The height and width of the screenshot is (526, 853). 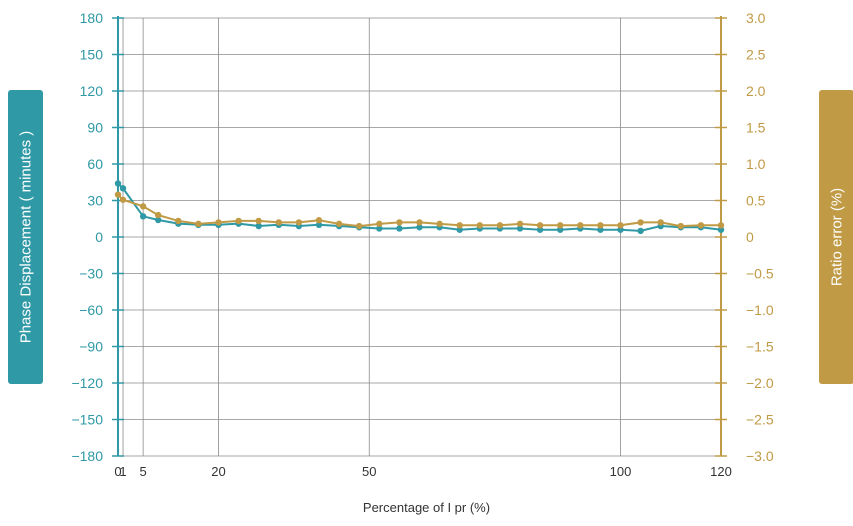 What do you see at coordinates (760, 274) in the screenshot?
I see `y-right-tick-label: −0.5` at bounding box center [760, 274].